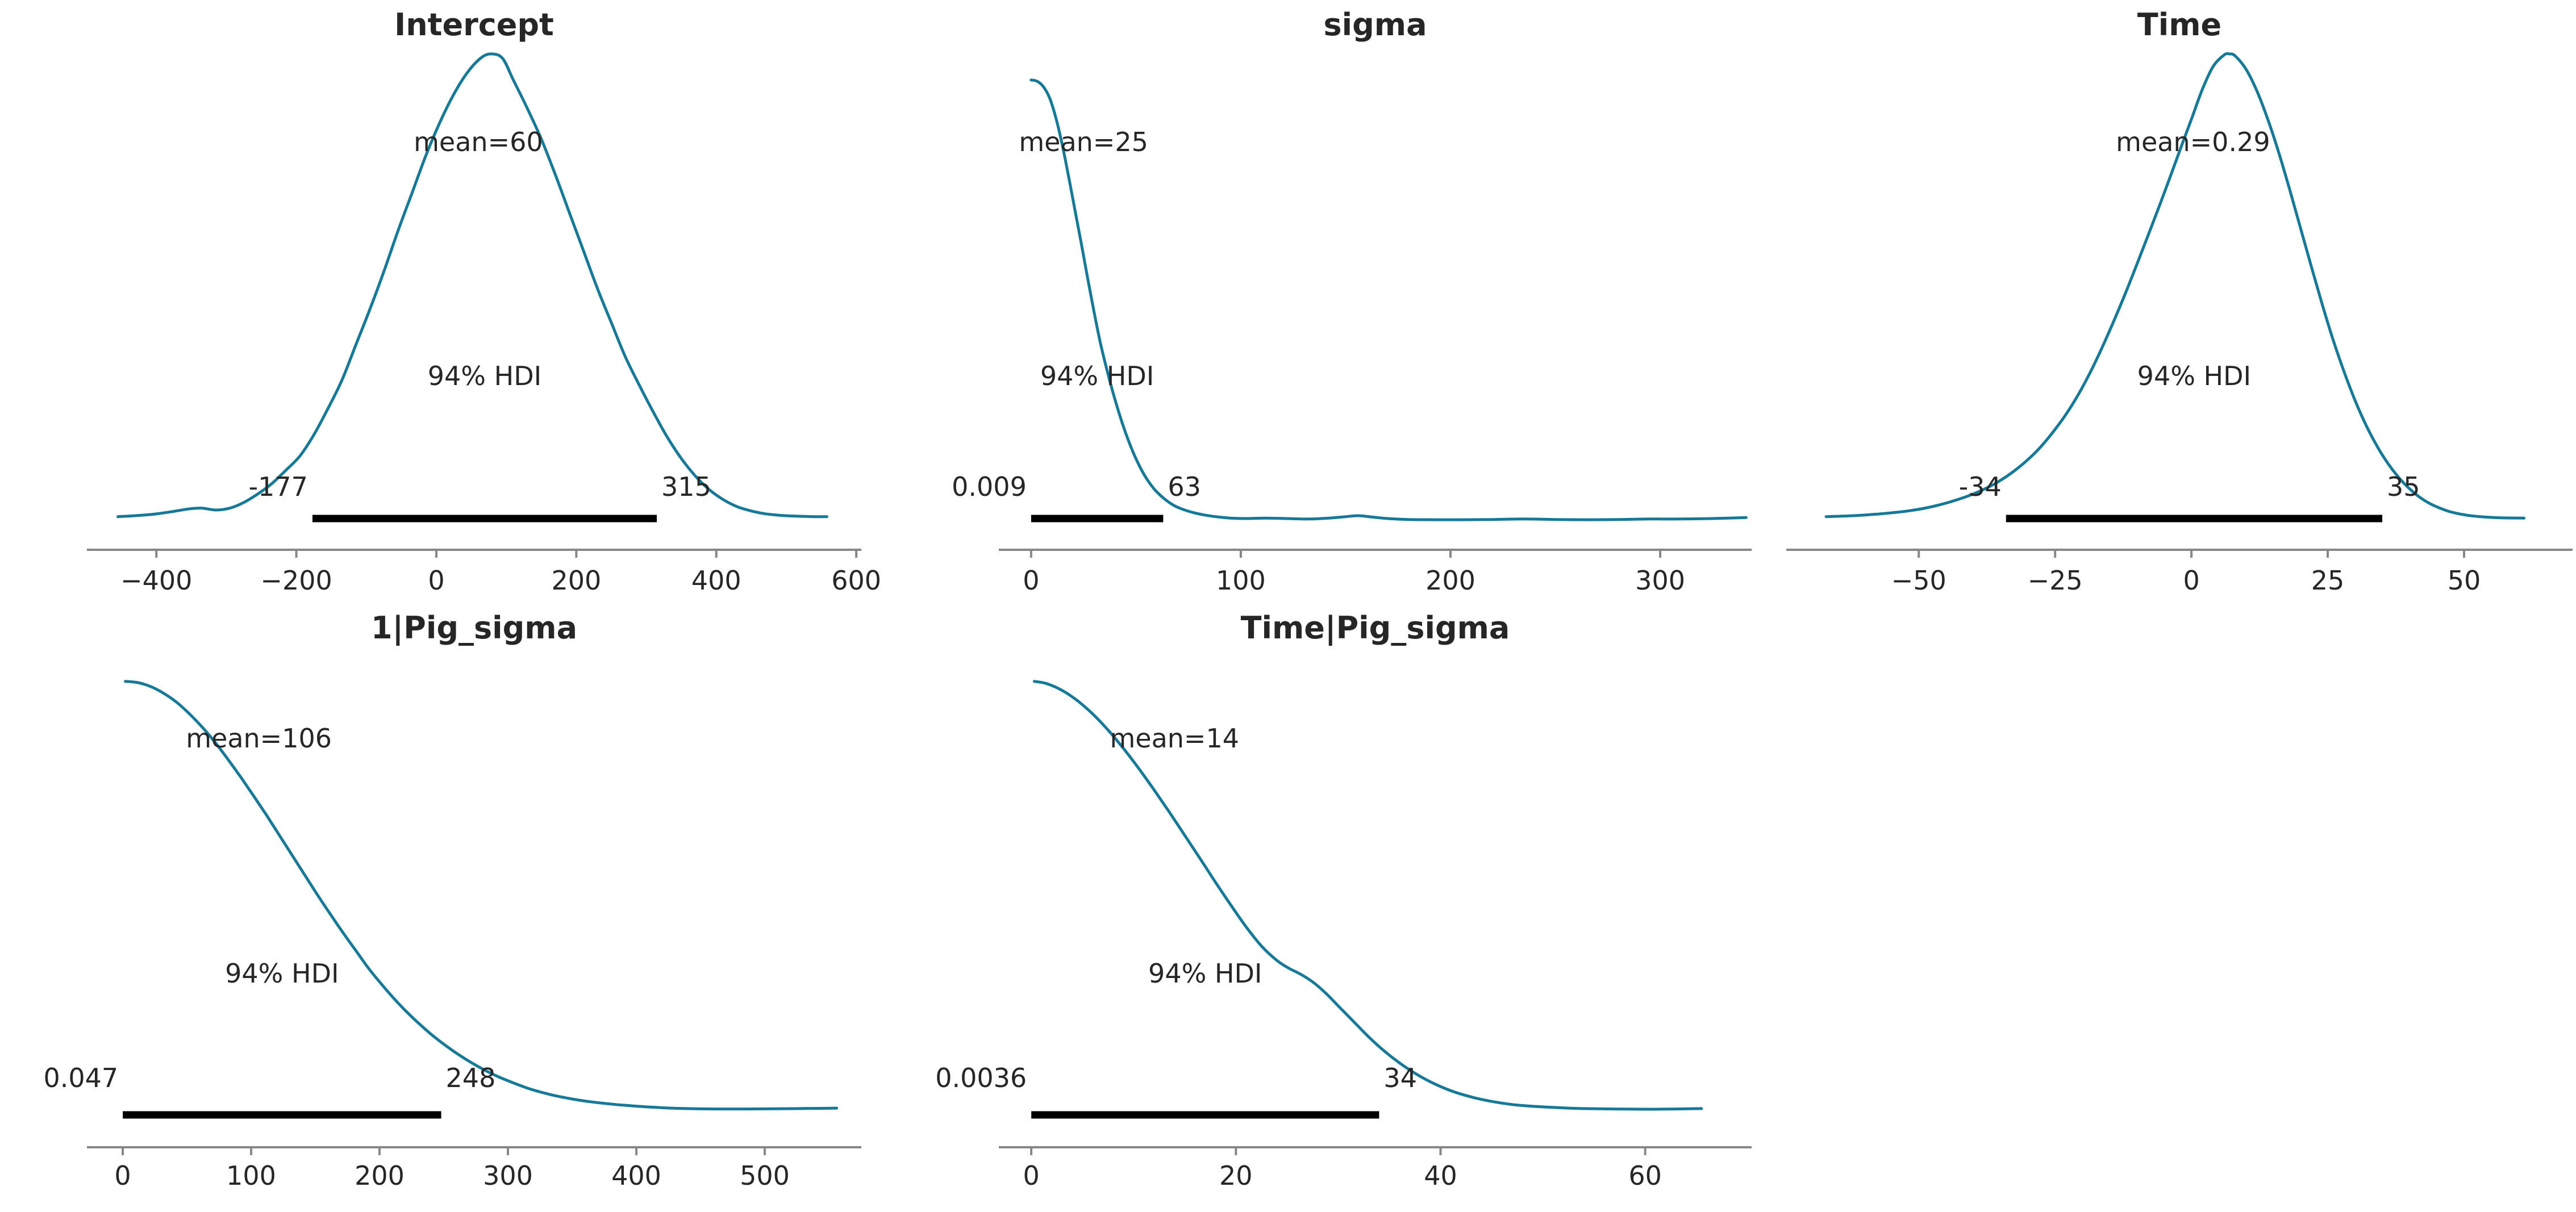 The height and width of the screenshot is (1212, 2576). What do you see at coordinates (2464, 580) in the screenshot?
I see `x-tick-label: 50` at bounding box center [2464, 580].